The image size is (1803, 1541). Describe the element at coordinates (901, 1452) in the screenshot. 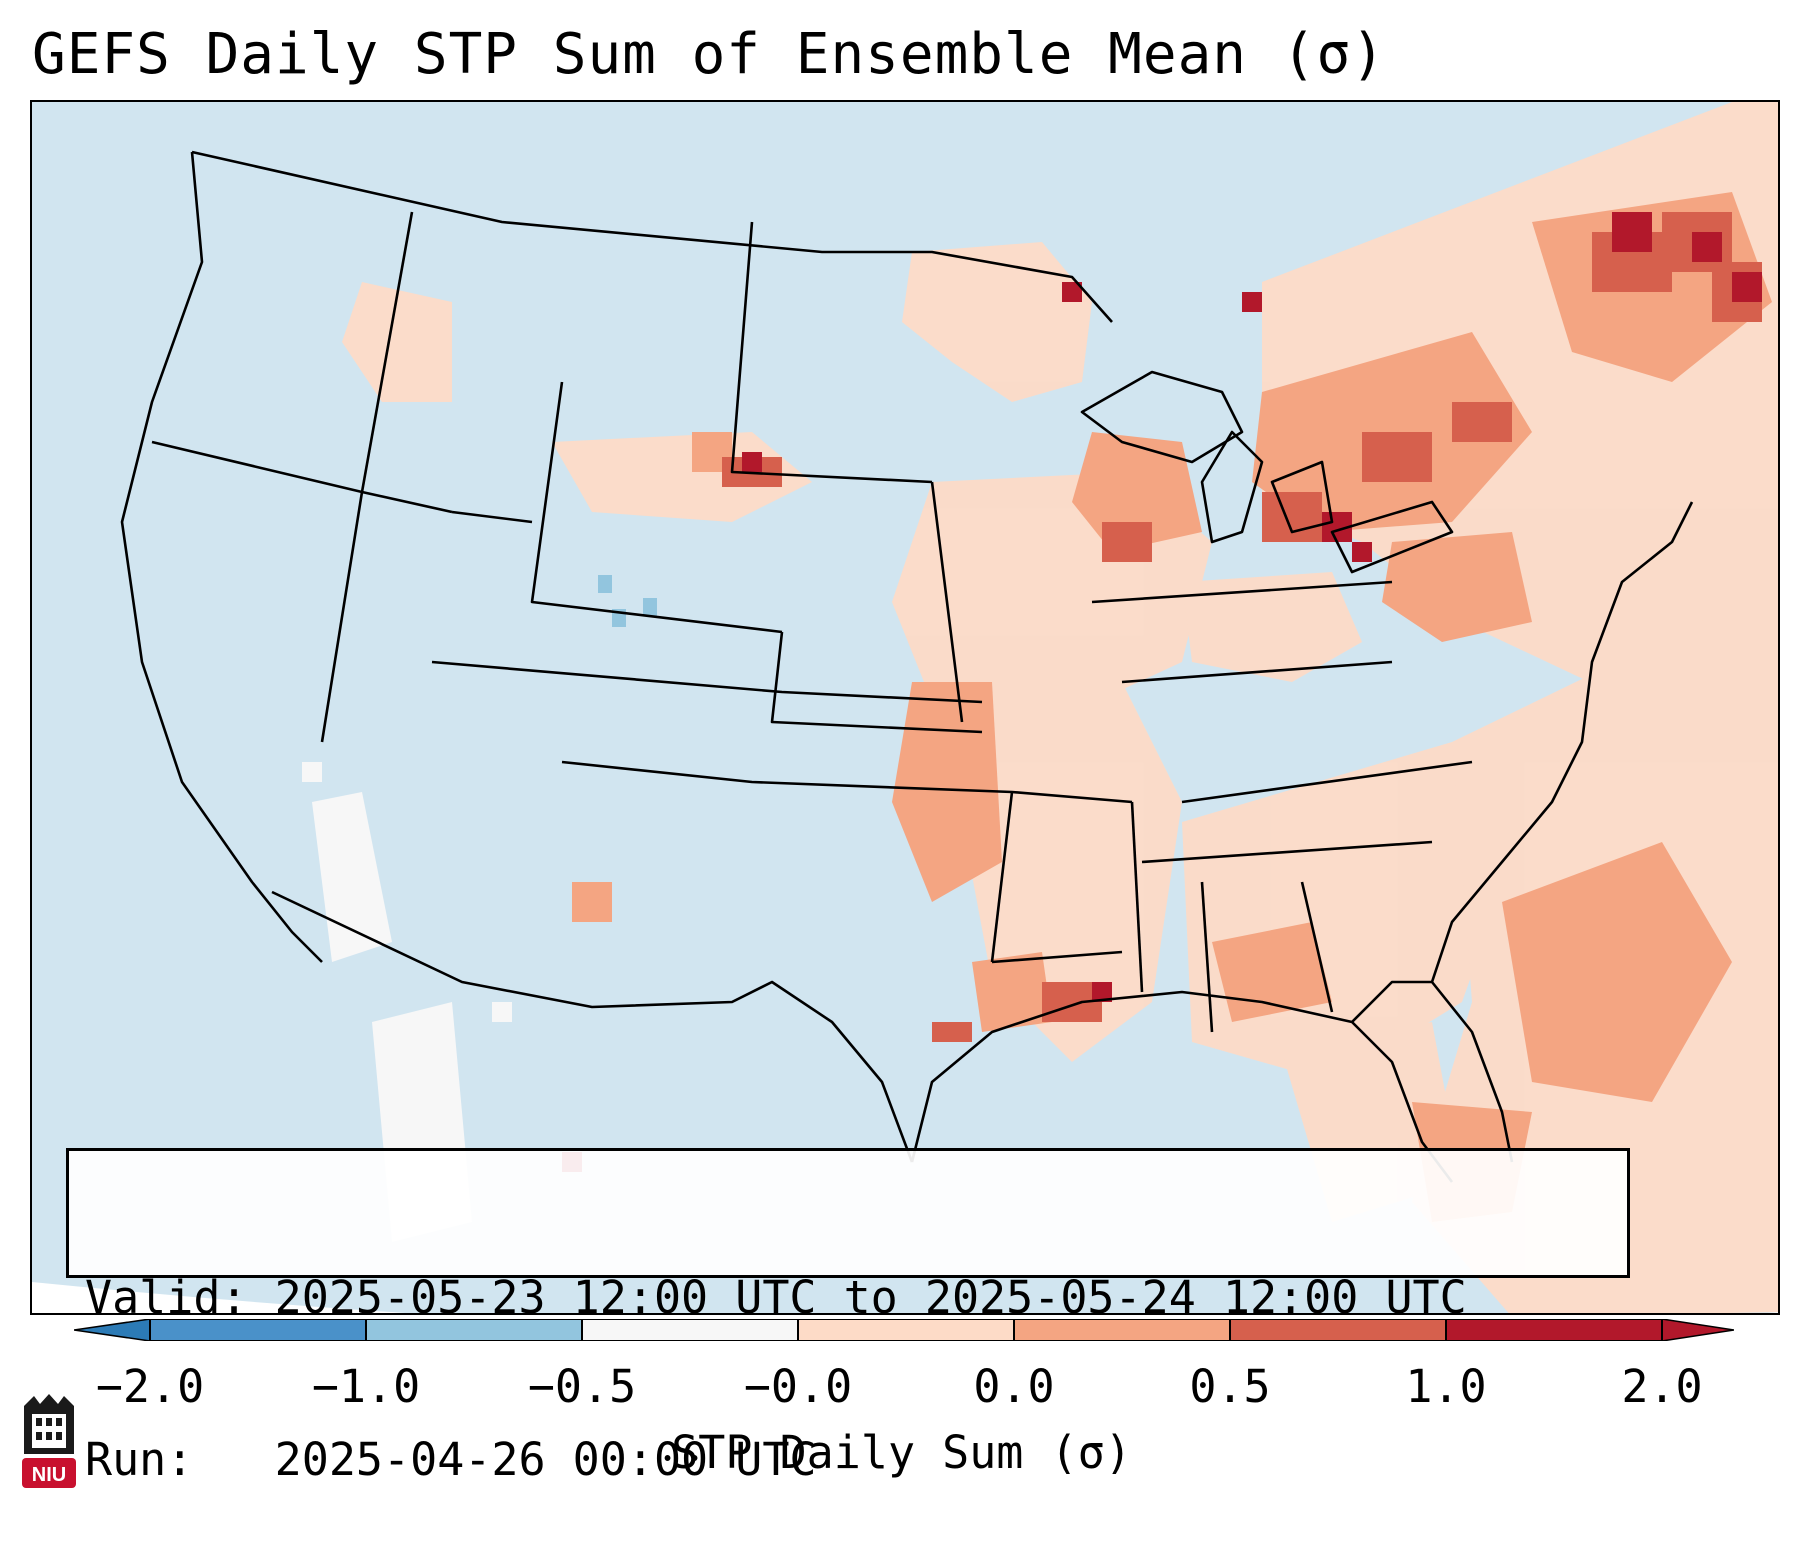

I see `colorbar-label: STP Daily Sum (σ)` at that location.